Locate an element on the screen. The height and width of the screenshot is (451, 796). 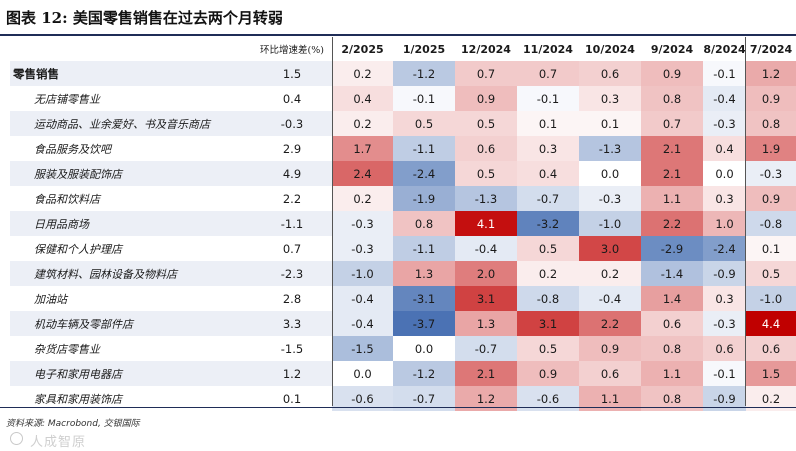
heatmap-cell: 1.5 is located at coordinates (771, 373).